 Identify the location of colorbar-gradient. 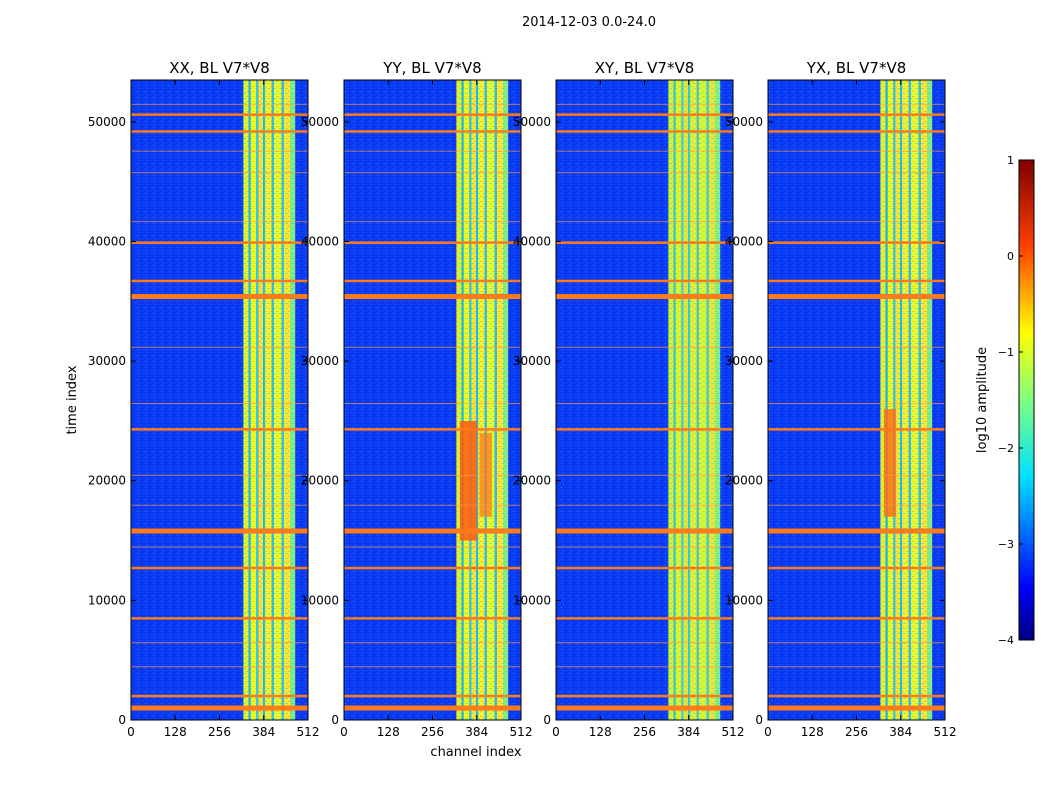
(1026, 400).